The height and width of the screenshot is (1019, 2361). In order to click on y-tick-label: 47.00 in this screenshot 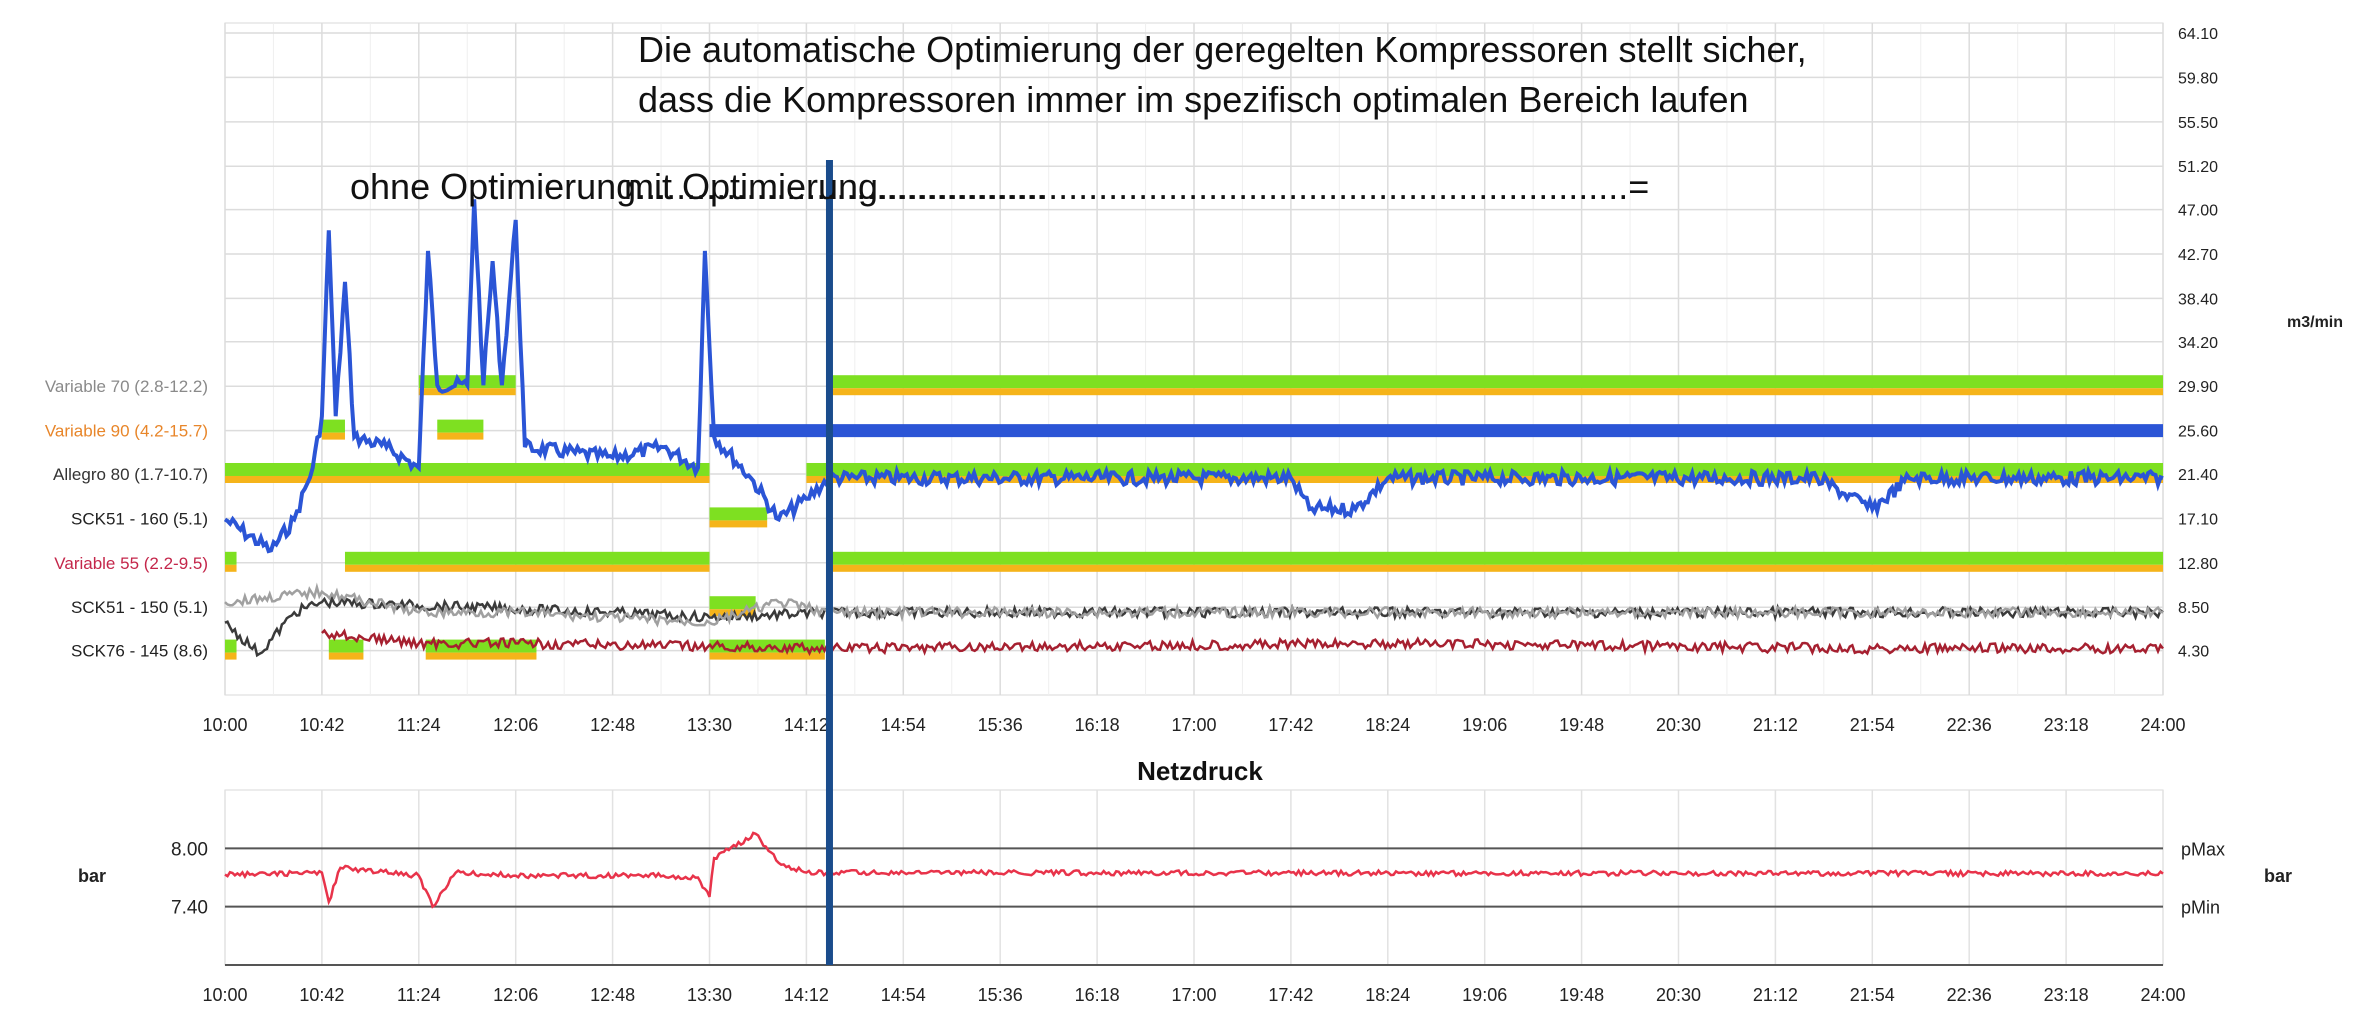, I will do `click(2198, 211)`.